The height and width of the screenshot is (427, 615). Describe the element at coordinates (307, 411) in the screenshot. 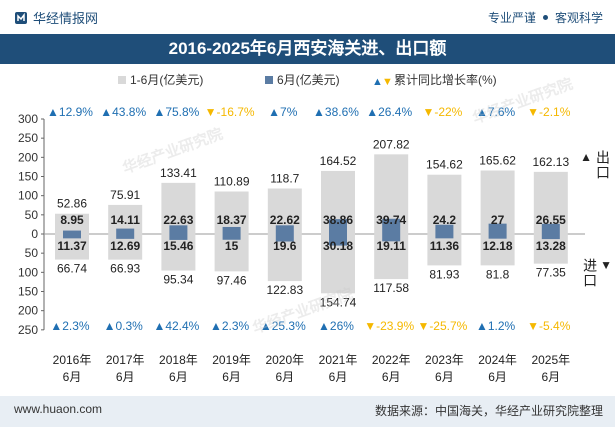

I see `footer: www.huaon.com 数据来源：中国海关，华经产业研究院整理` at that location.